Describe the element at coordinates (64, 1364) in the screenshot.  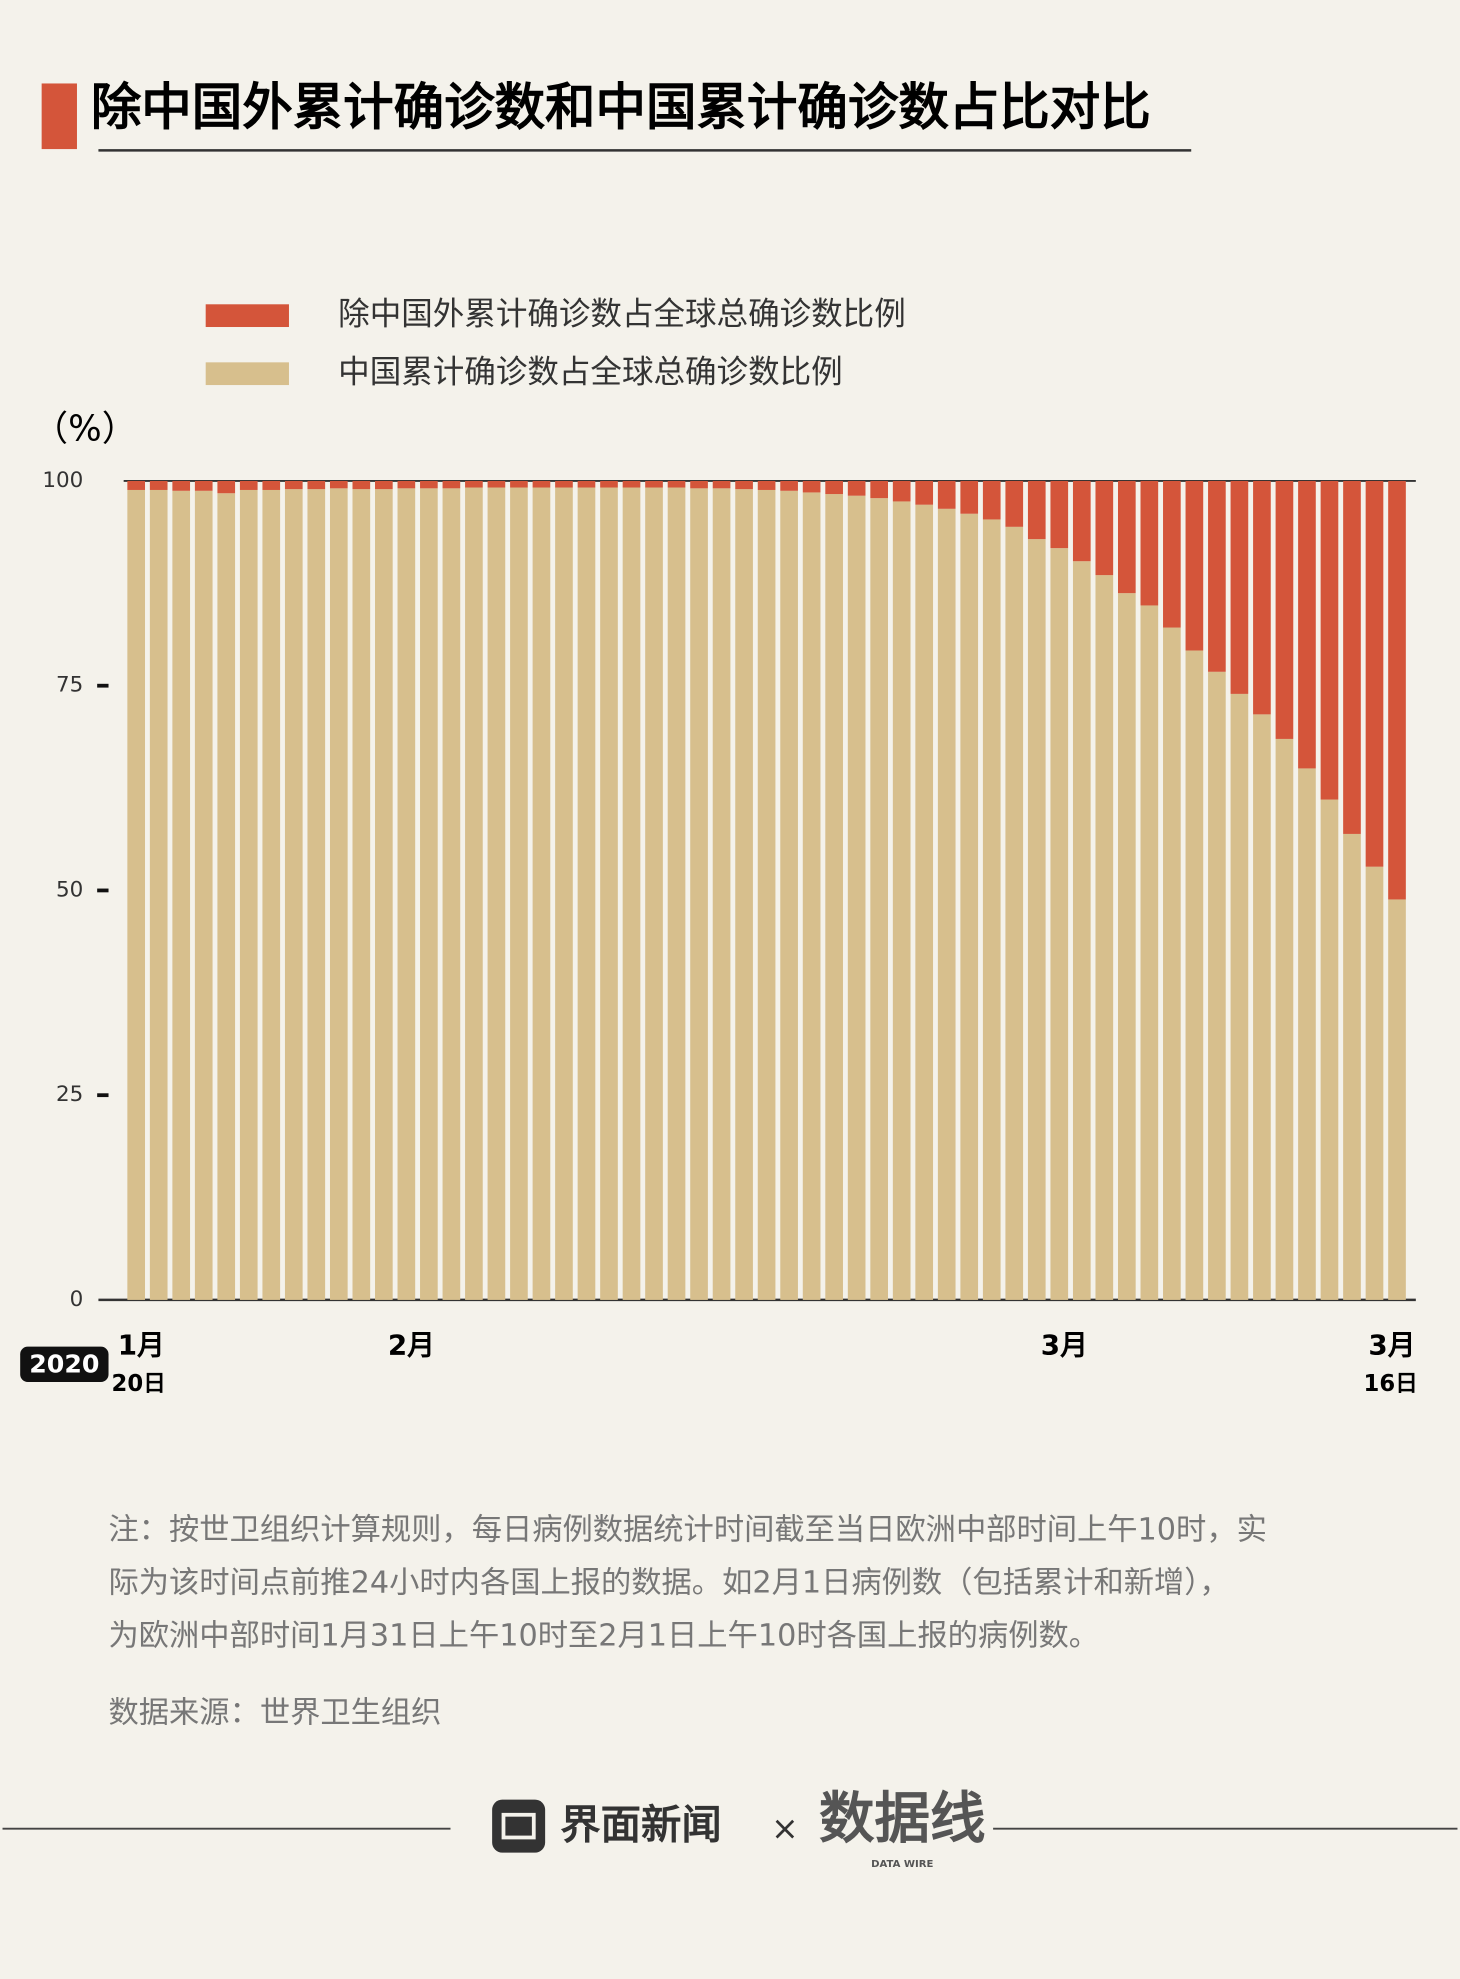
I see `year-badge` at that location.